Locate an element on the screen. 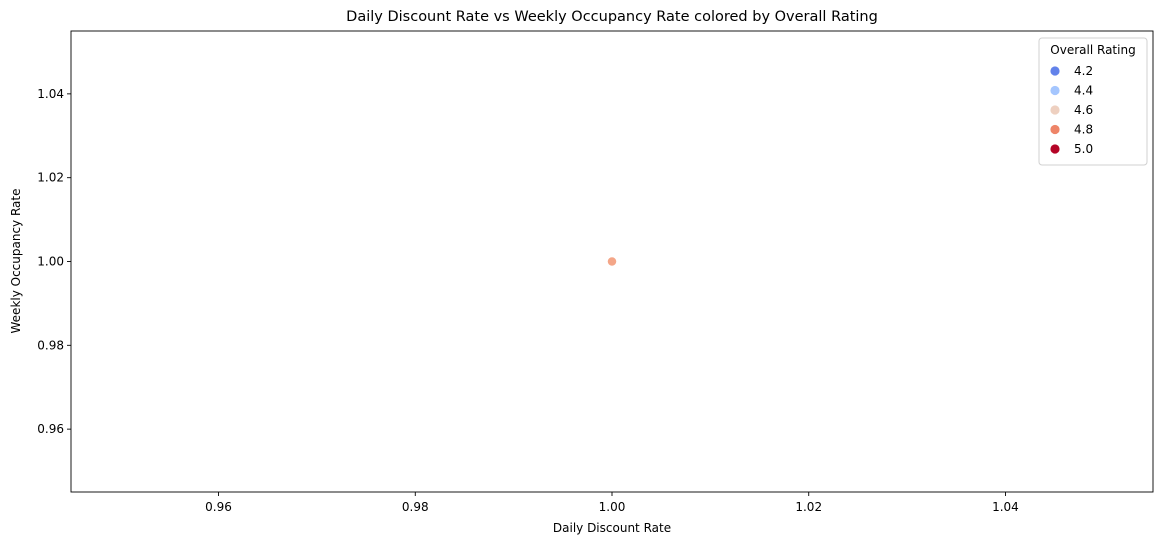 Image resolution: width=1165 pixels, height=545 pixels. y-tick-label: 1.00 is located at coordinates (50, 262).